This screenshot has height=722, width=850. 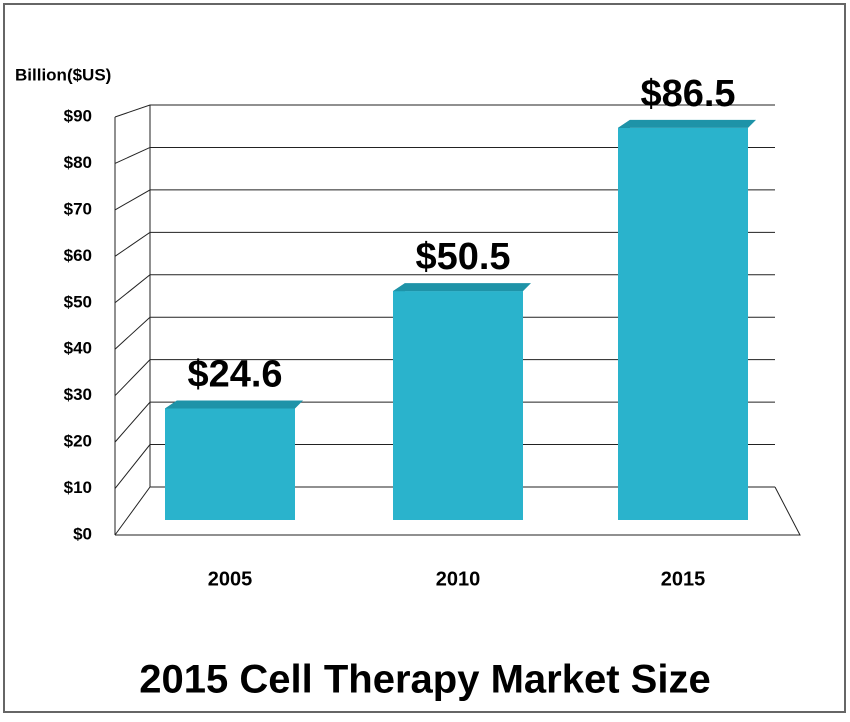 What do you see at coordinates (82, 533) in the screenshot?
I see `y-tick-label: $0` at bounding box center [82, 533].